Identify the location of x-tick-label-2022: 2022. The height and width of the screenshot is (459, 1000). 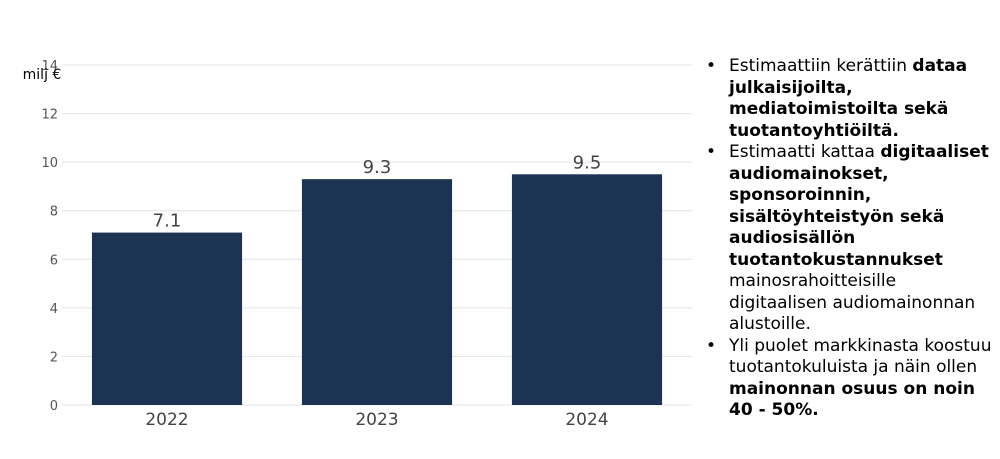
(166, 420).